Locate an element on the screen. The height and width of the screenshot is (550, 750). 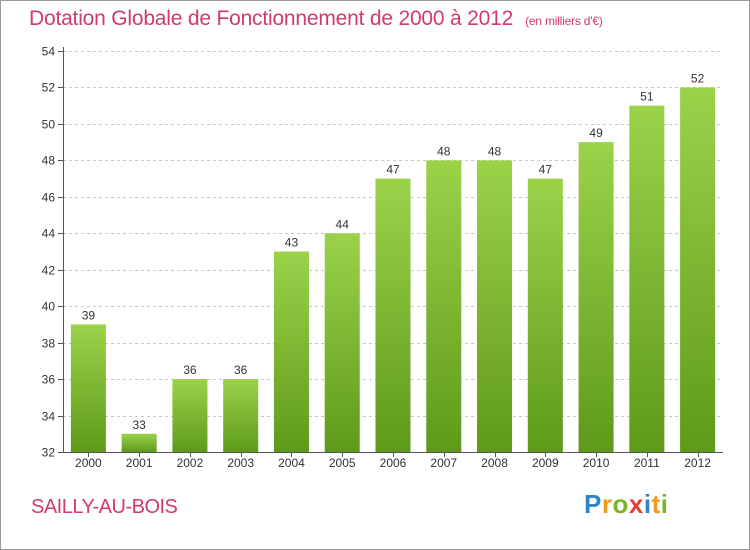
y-tick-label: 50 is located at coordinates (49, 125).